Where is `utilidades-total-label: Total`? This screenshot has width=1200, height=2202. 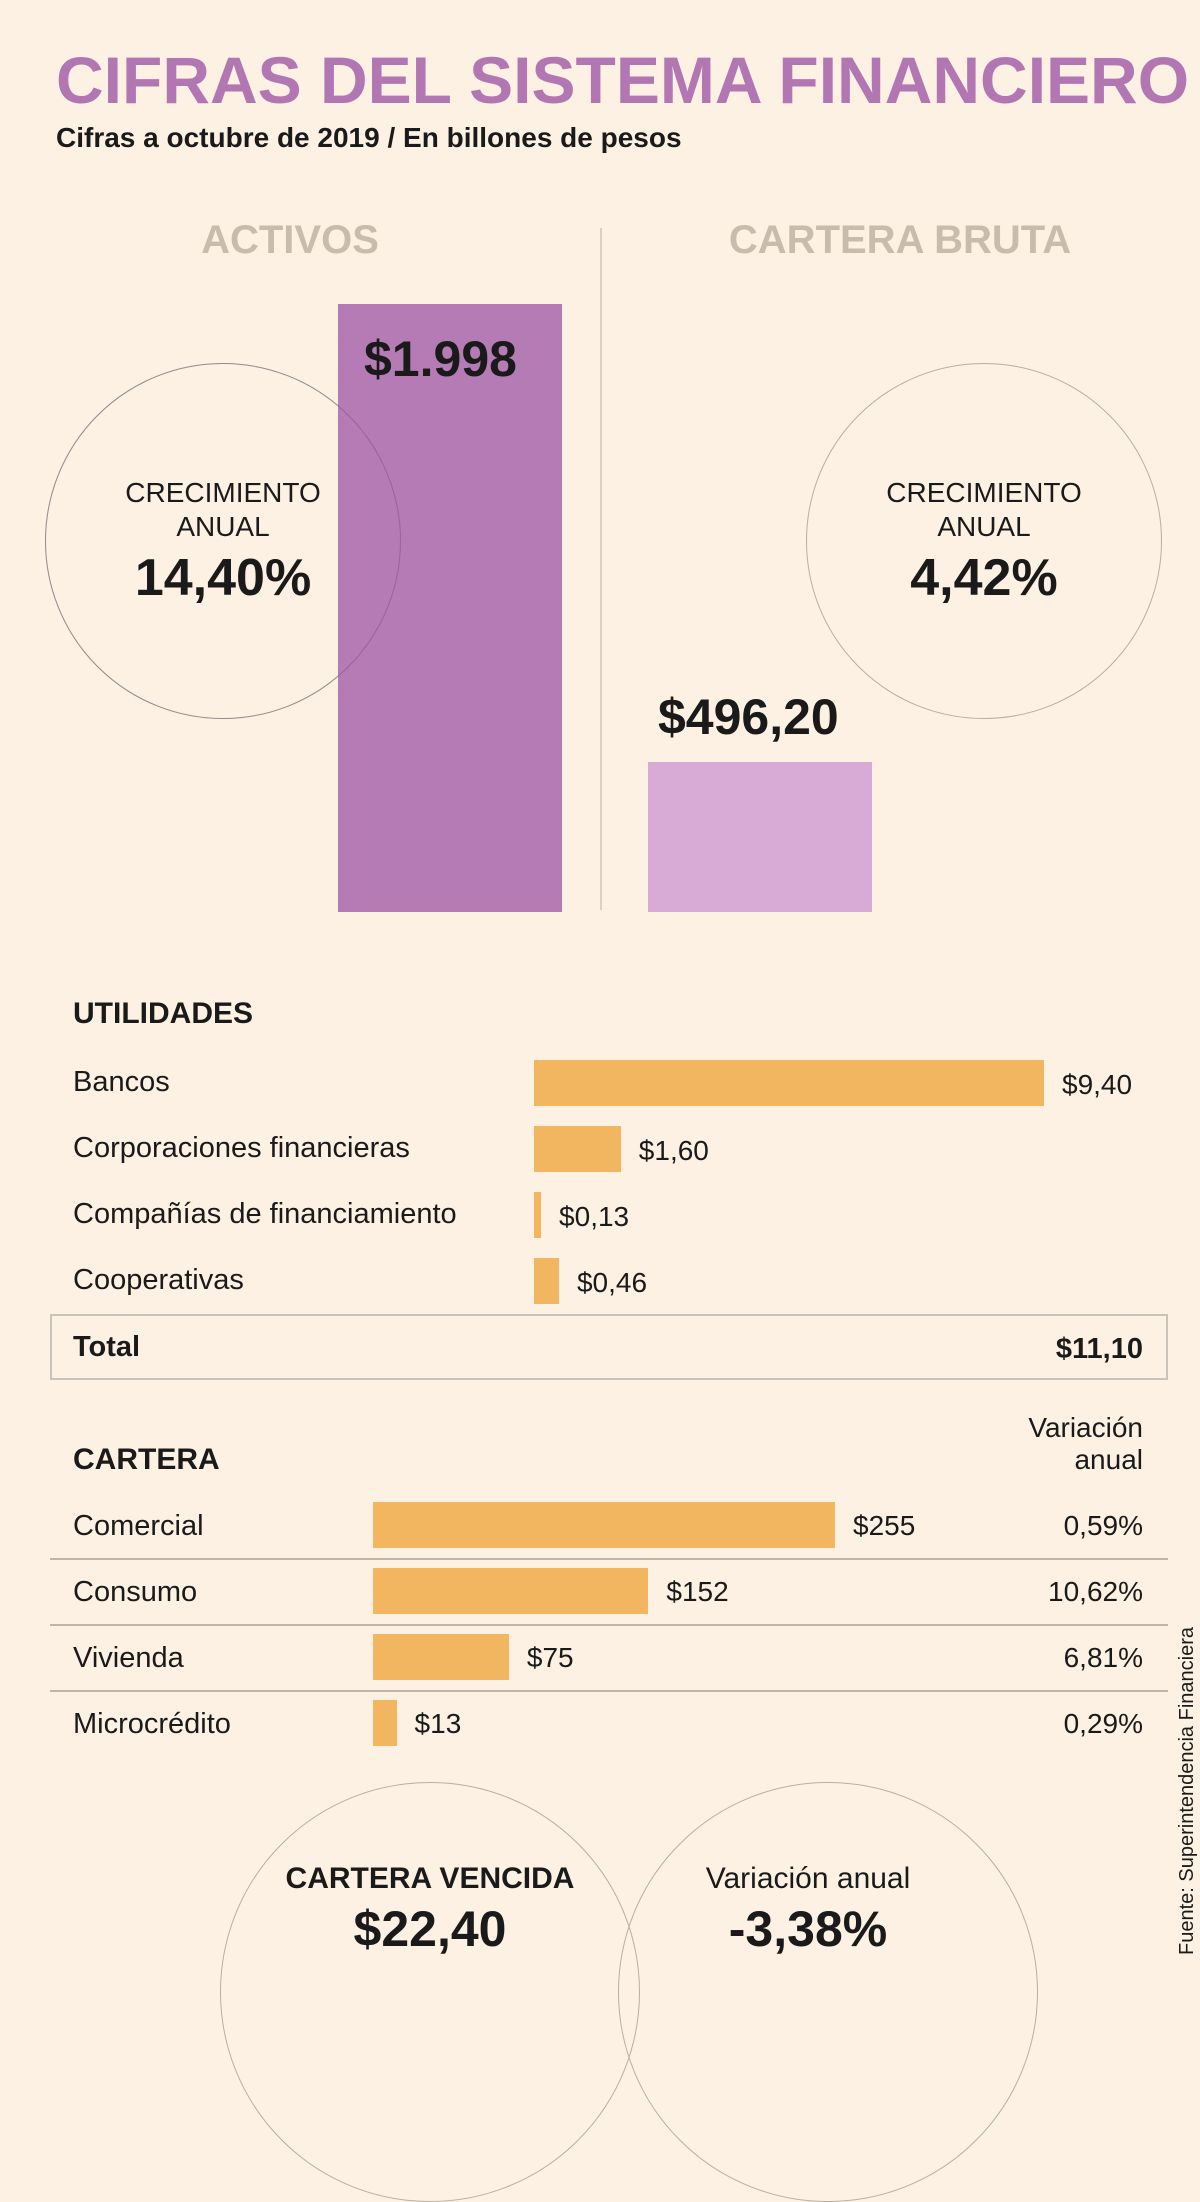
utilidades-total-label: Total is located at coordinates (107, 1347).